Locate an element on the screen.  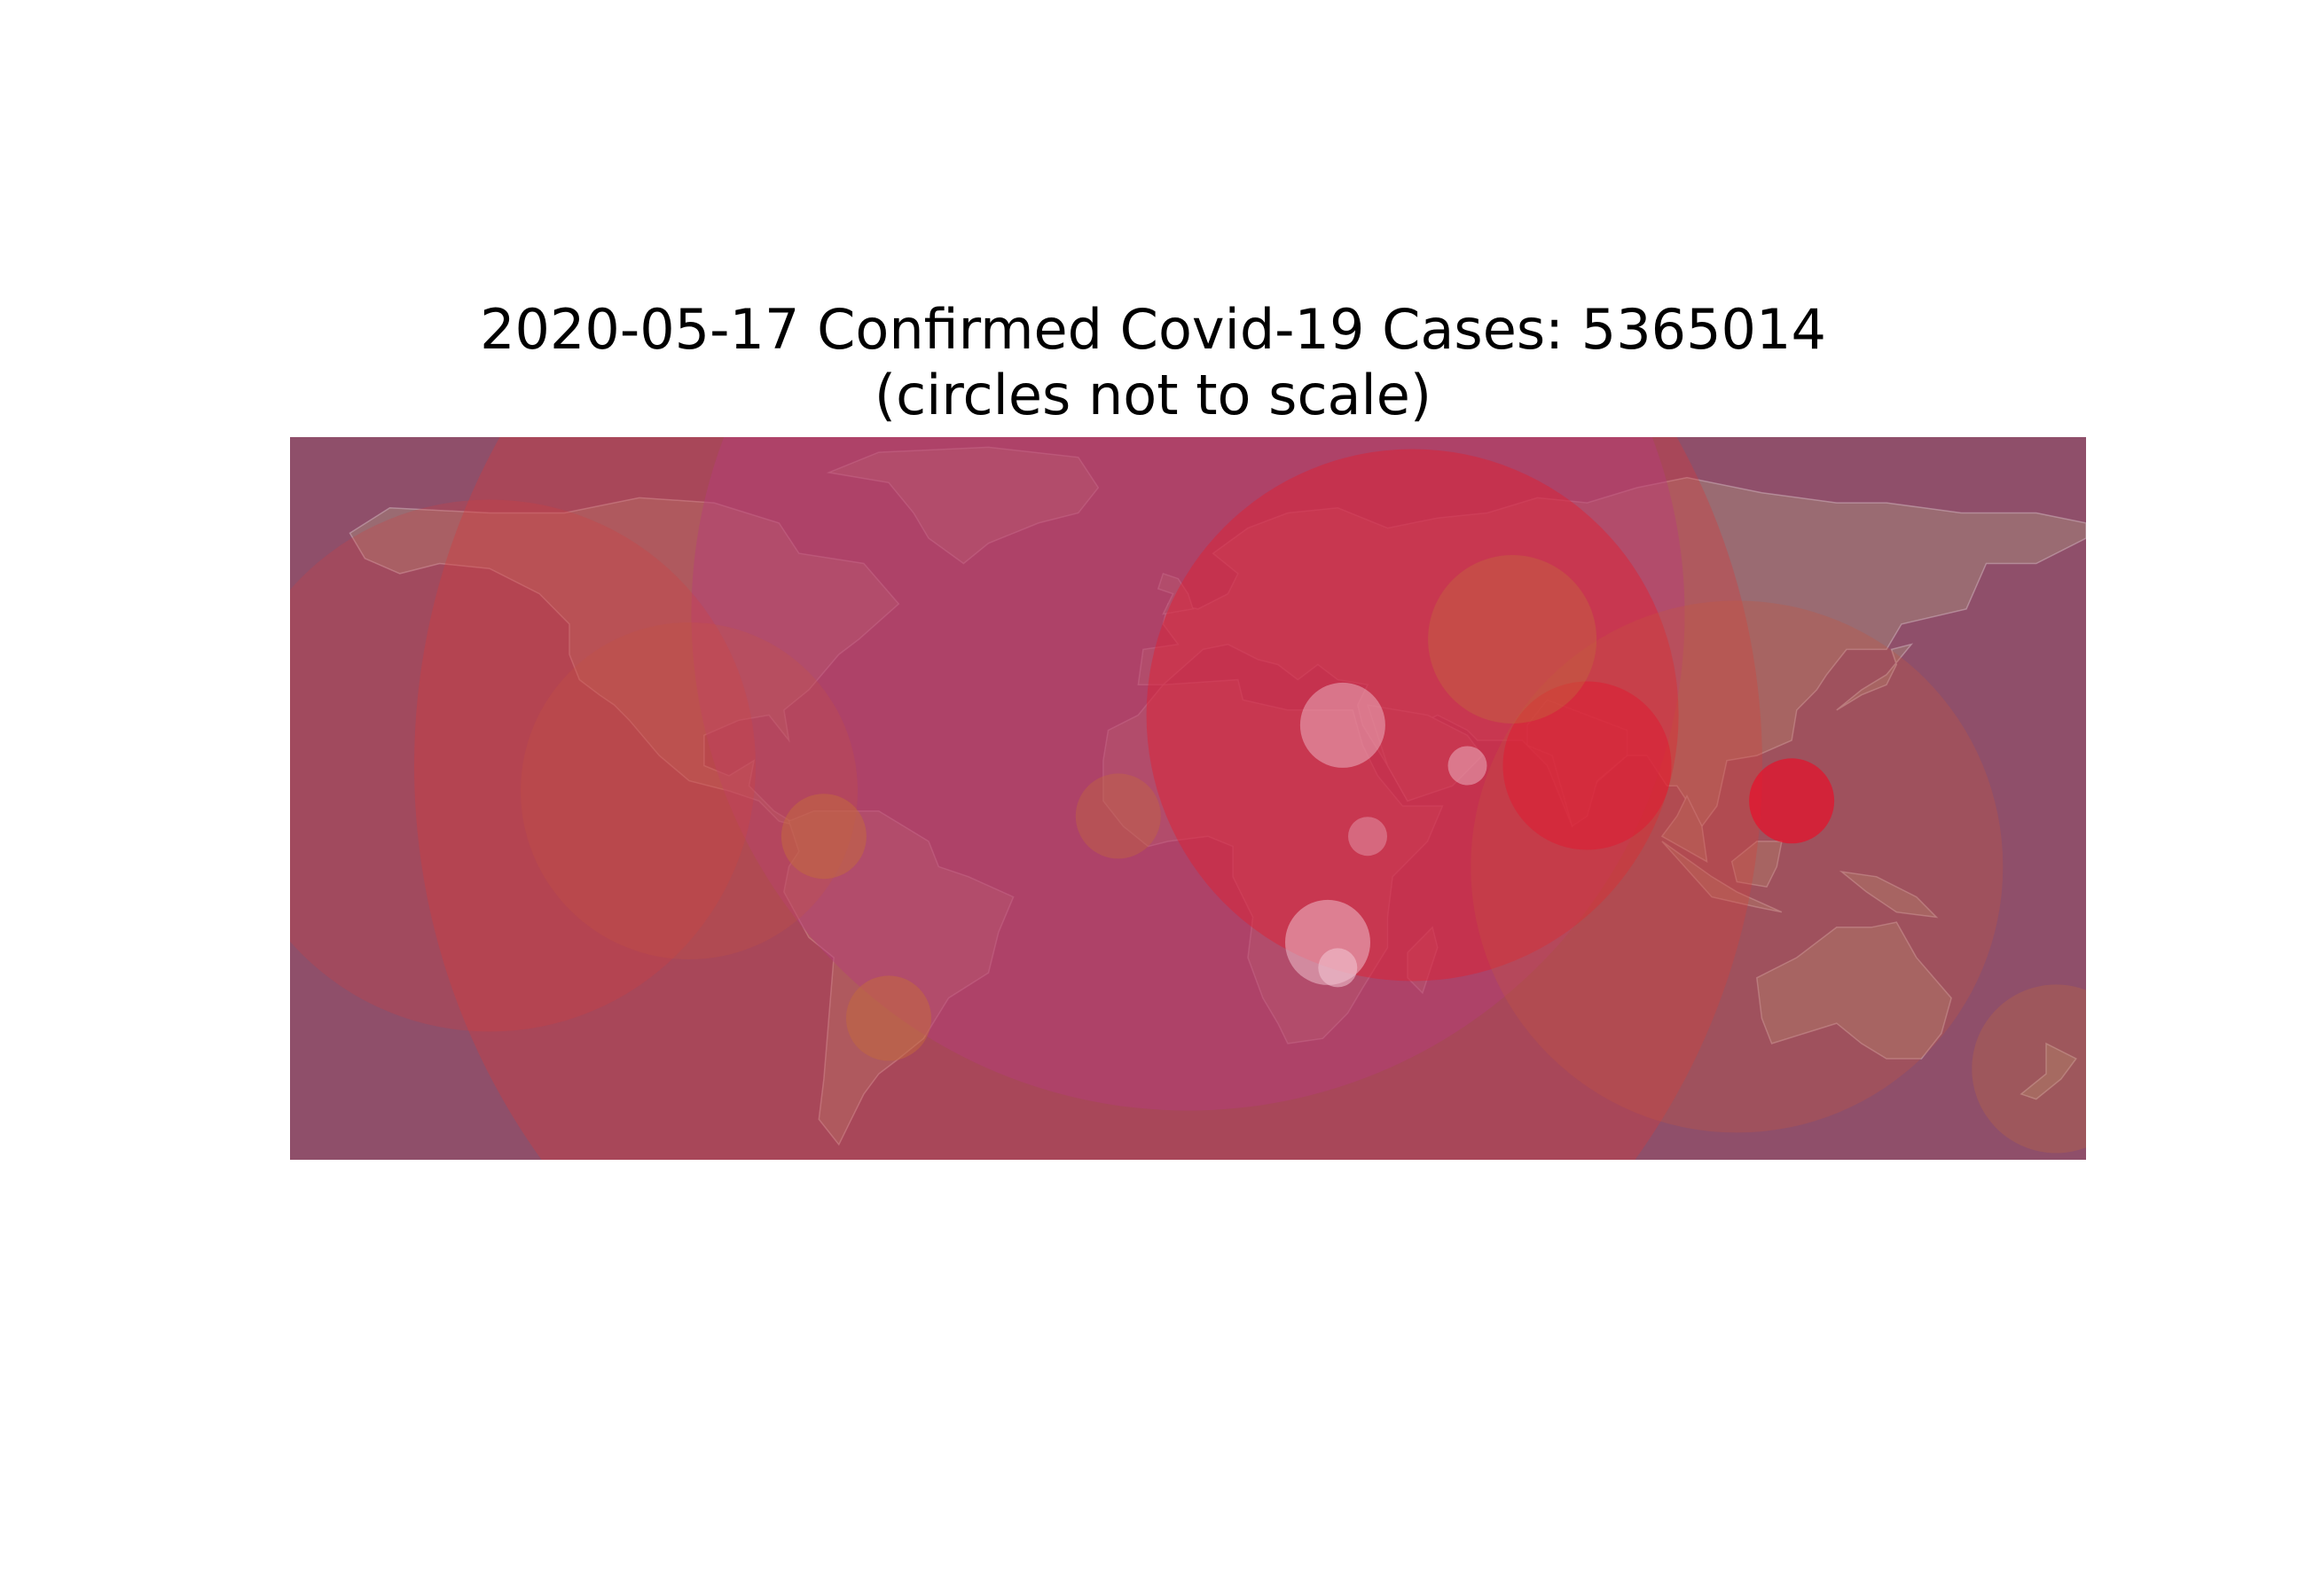
landmass-eurasia is located at coordinates (1611, 652).